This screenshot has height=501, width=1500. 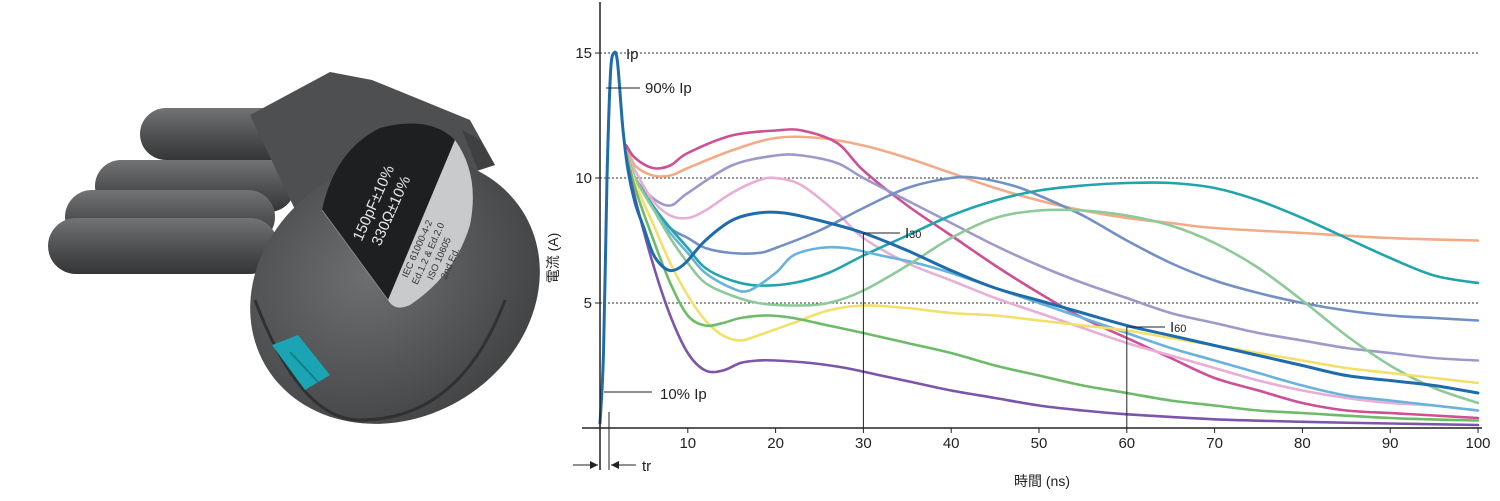 I want to click on label-dark, so click(x=388, y=211).